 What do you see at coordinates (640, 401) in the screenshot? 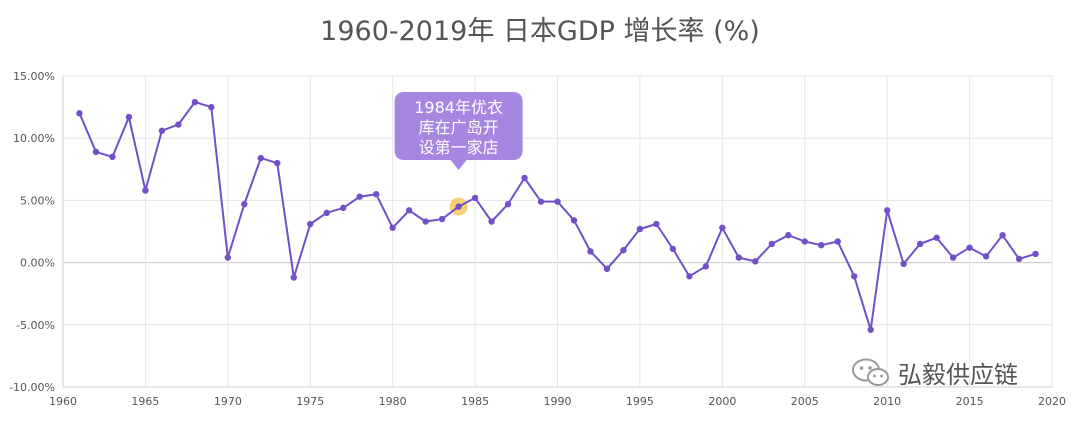
I see `x-tick-label: 1995` at bounding box center [640, 401].